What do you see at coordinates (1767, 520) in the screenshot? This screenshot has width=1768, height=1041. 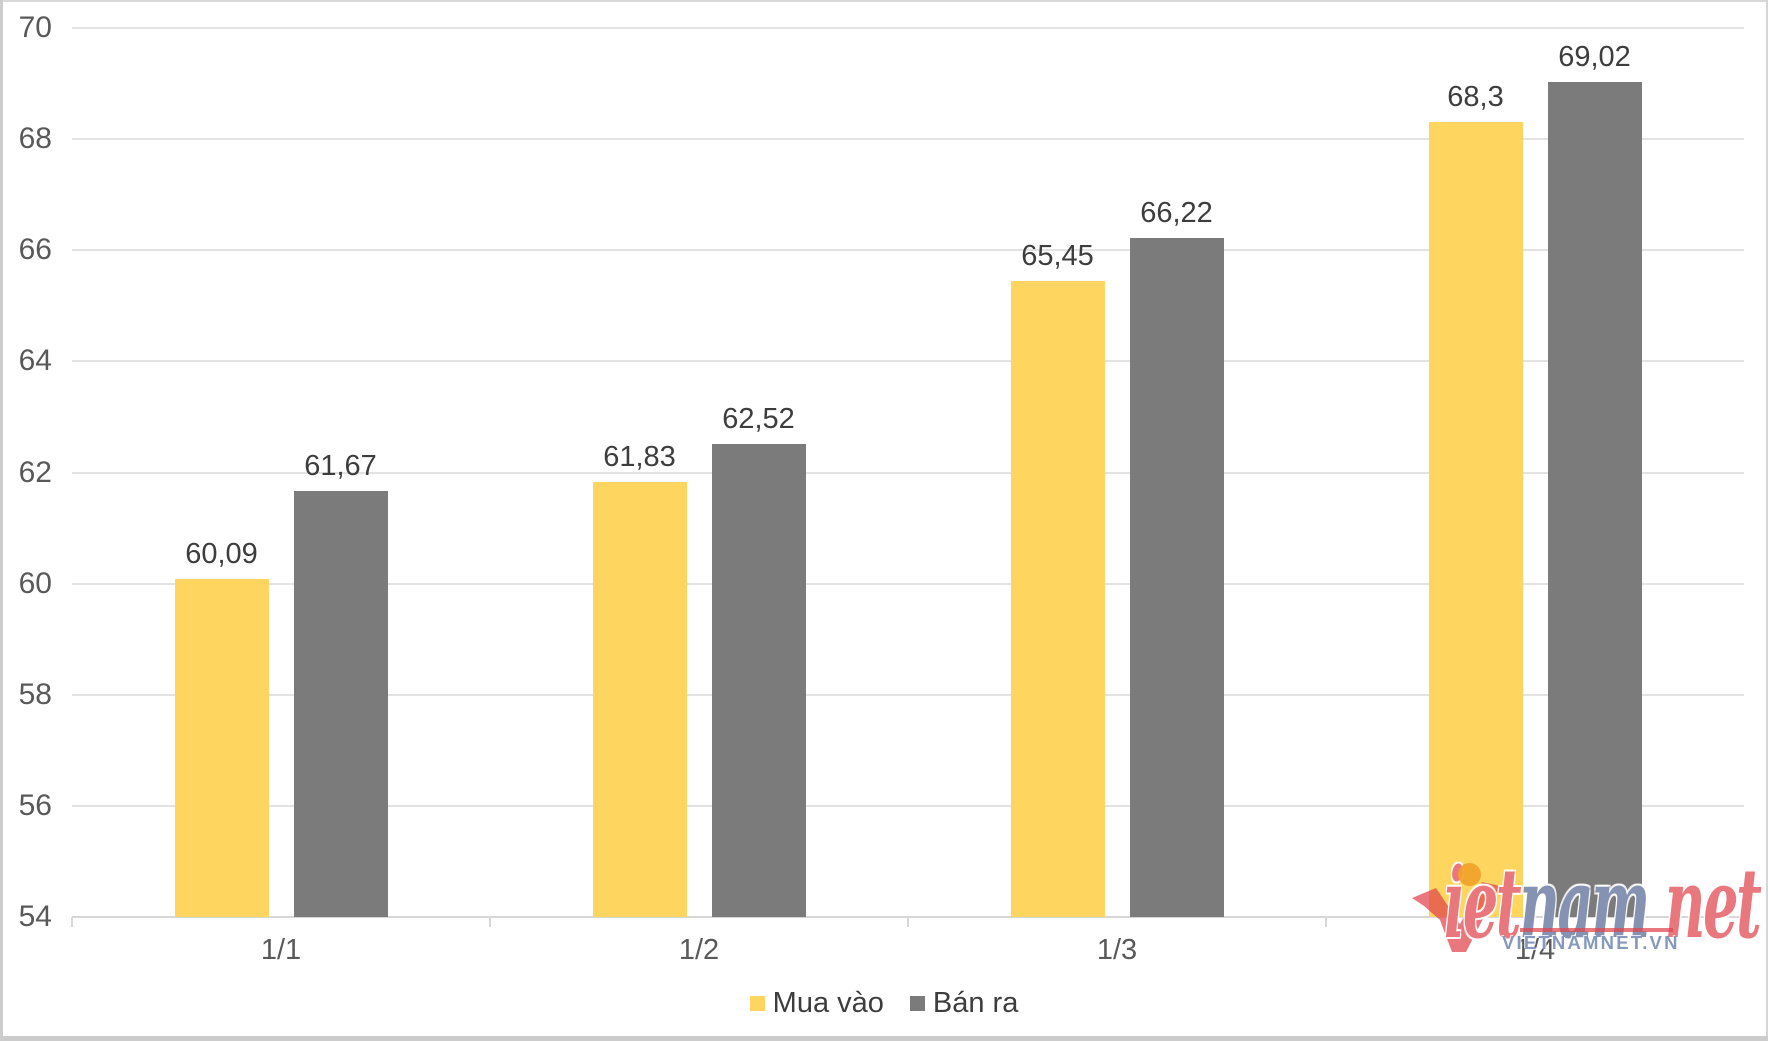 I see `frame-right-border` at bounding box center [1767, 520].